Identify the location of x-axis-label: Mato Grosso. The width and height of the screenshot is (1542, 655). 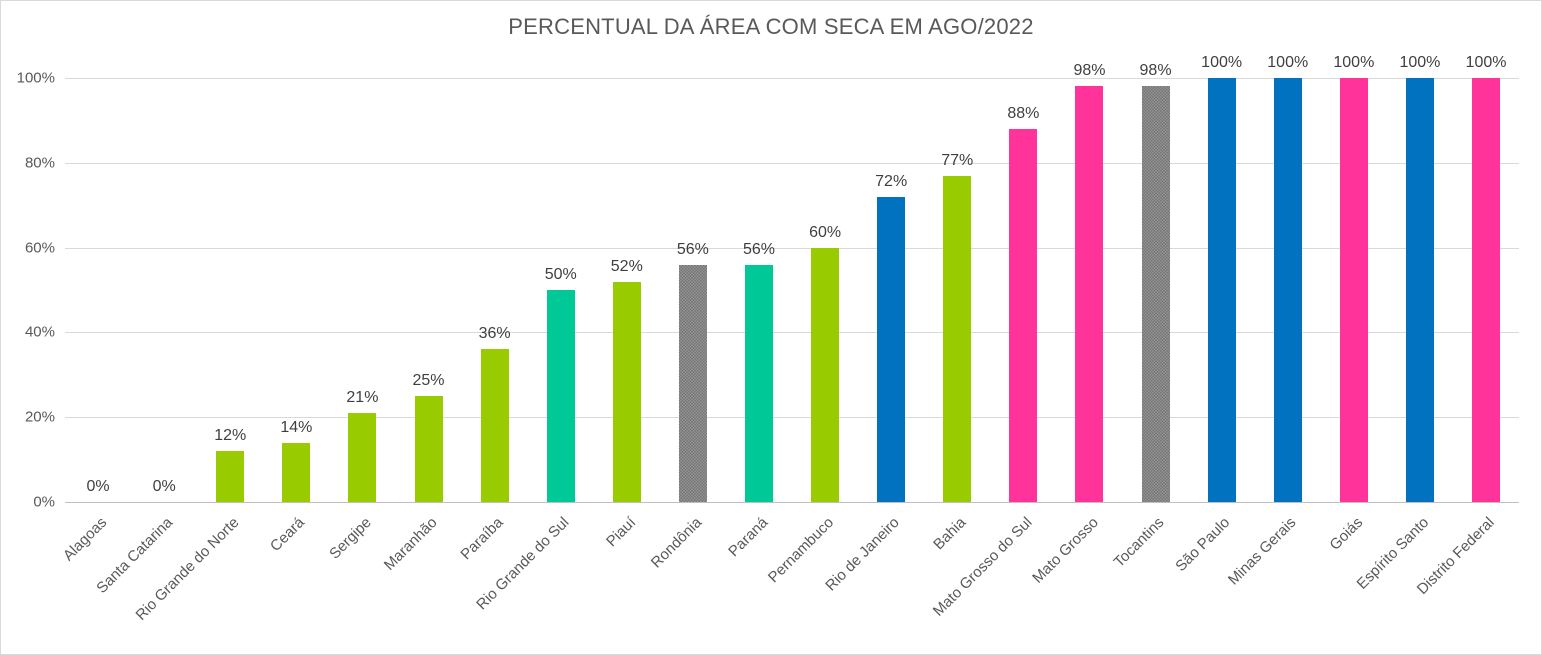
(1065, 550).